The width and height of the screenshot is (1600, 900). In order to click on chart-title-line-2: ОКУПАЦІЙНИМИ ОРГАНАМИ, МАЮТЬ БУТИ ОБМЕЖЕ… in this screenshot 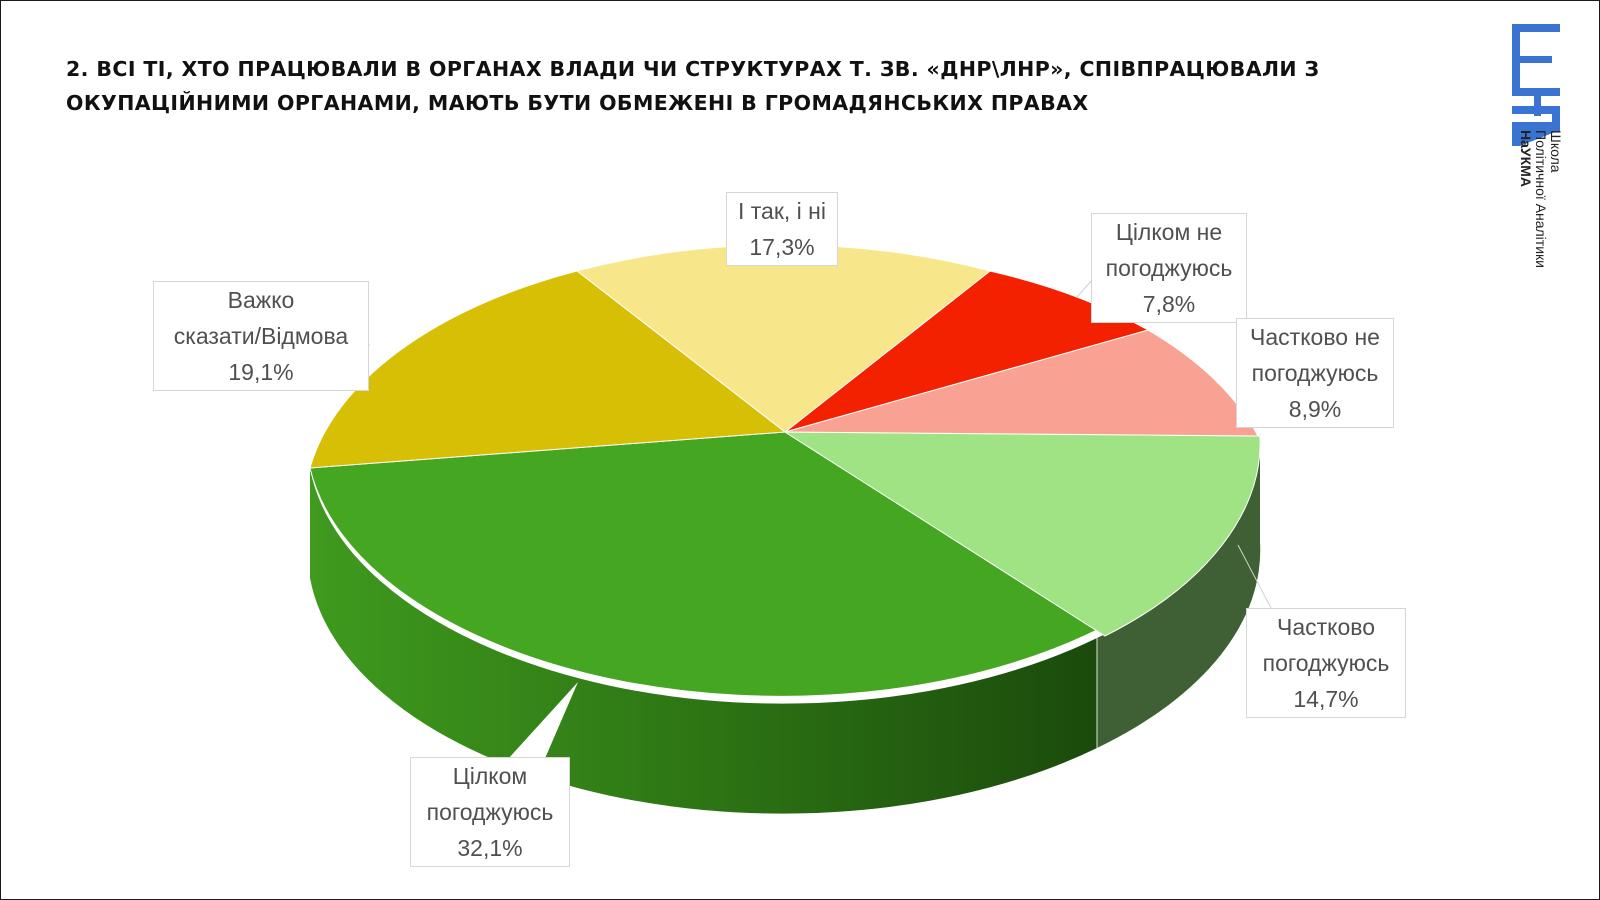, I will do `click(577, 103)`.